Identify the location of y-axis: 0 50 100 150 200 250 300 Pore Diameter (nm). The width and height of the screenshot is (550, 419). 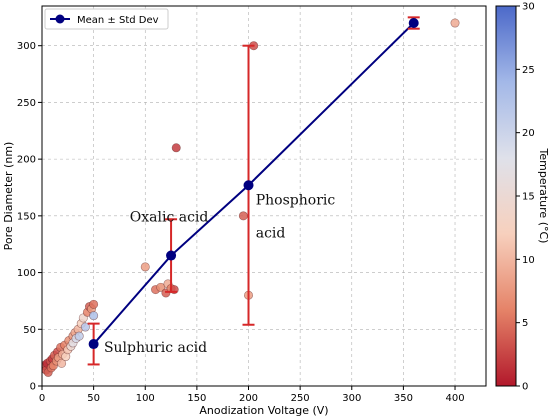
(22, 217).